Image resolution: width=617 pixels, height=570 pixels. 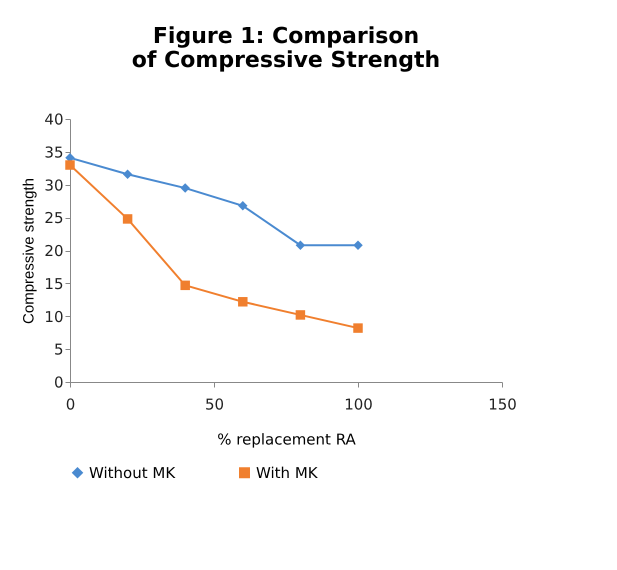 I want to click on x-tick-label: 0, so click(x=71, y=405).